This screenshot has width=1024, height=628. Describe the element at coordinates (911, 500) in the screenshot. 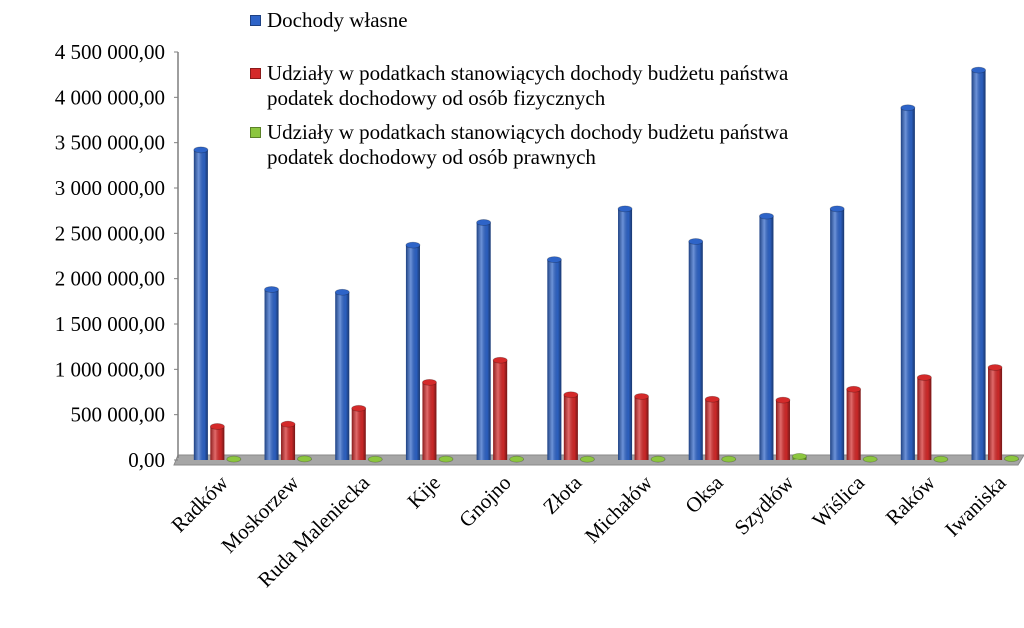

I see `x-tick-label: Raków` at that location.